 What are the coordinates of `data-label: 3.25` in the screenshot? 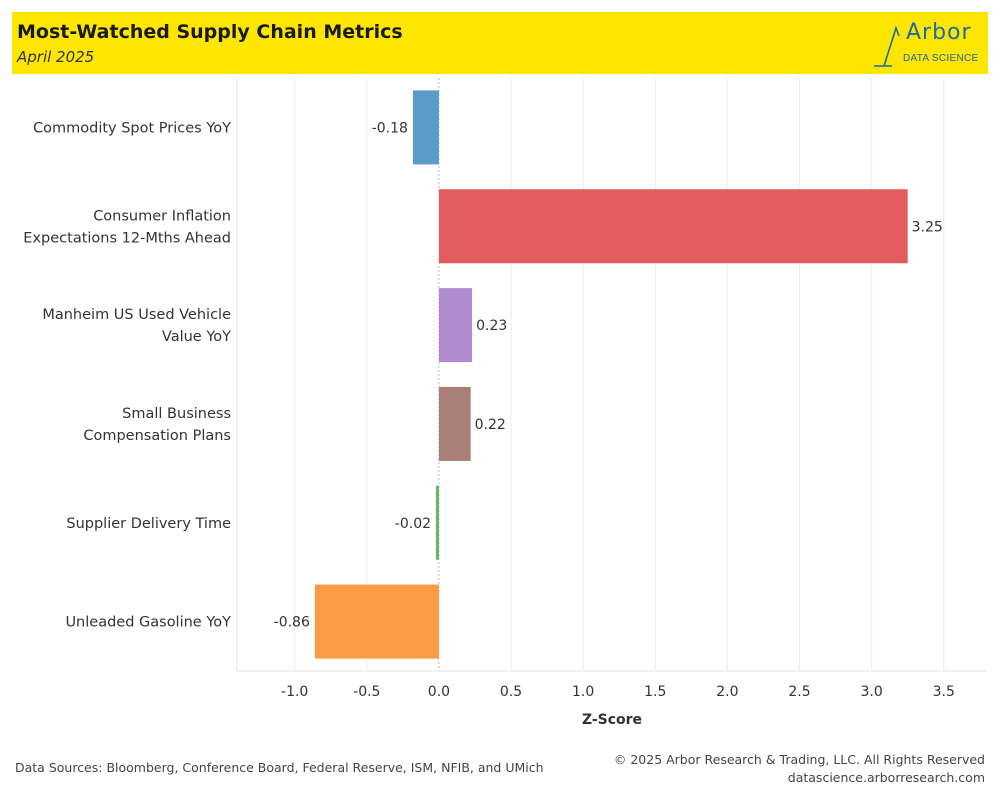 It's located at (927, 227).